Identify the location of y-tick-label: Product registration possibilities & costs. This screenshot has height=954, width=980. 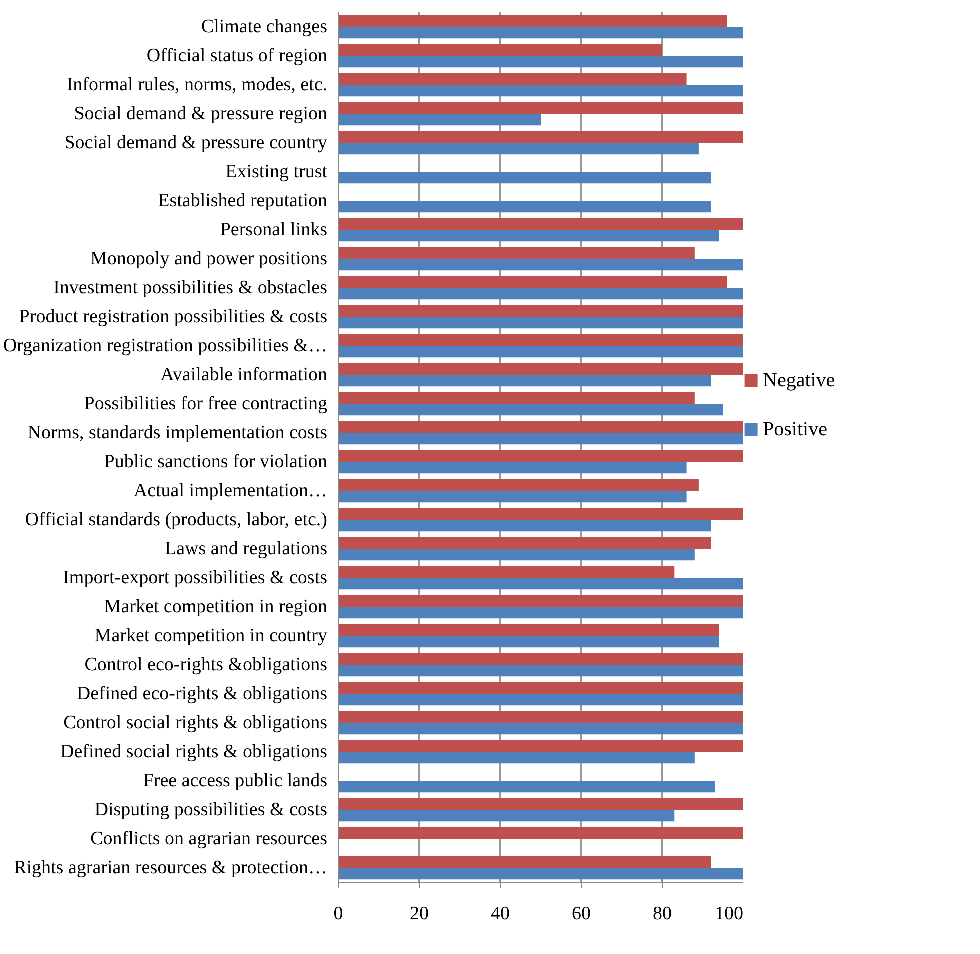
(173, 317).